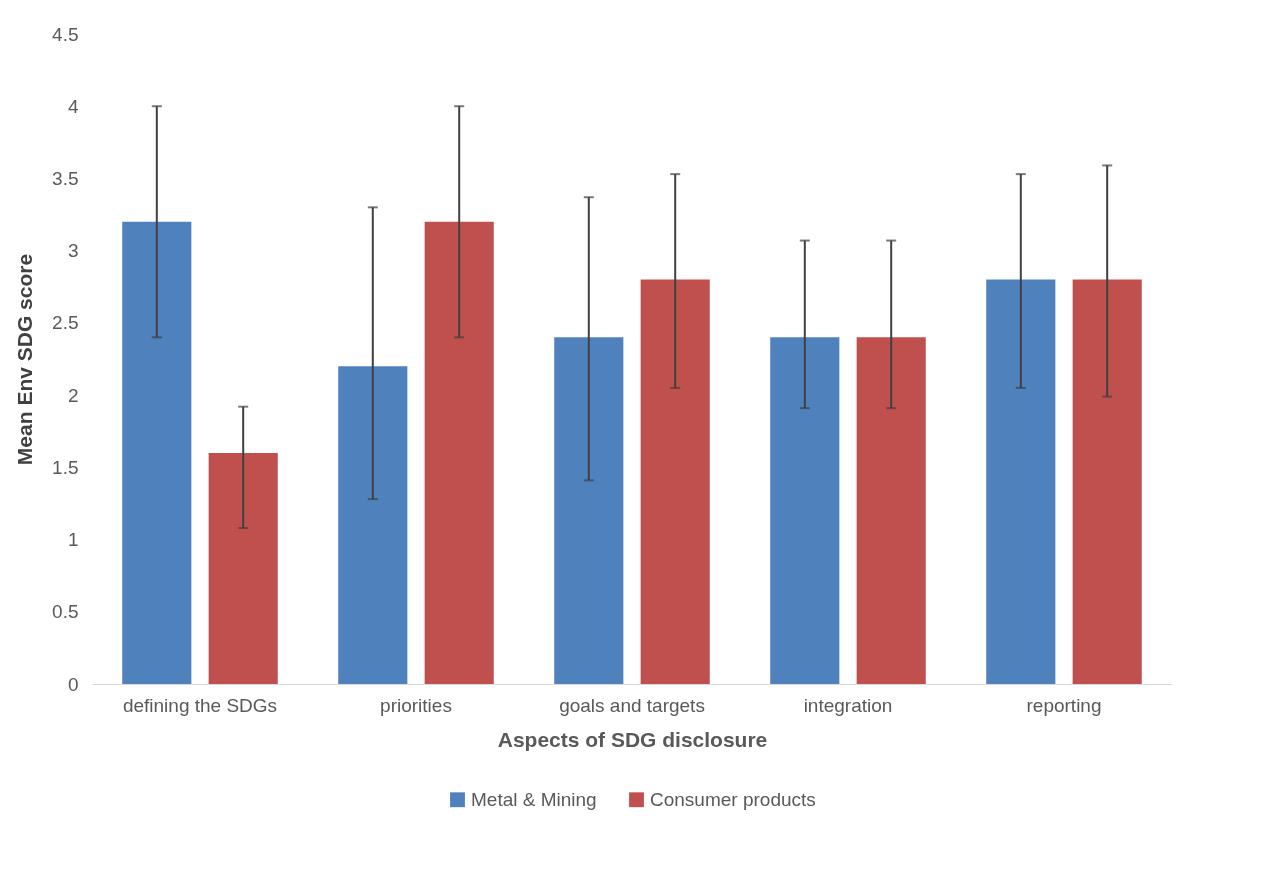  What do you see at coordinates (416, 705) in the screenshot?
I see `x-tick-label: priorities` at bounding box center [416, 705].